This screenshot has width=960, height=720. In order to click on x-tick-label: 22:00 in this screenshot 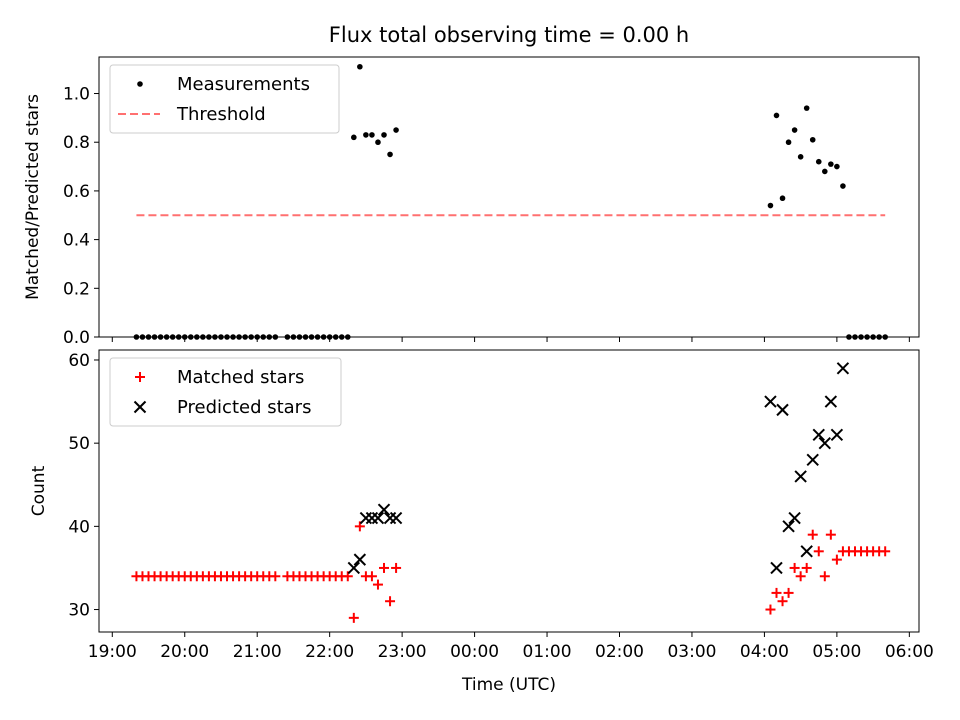, I will do `click(329, 652)`.